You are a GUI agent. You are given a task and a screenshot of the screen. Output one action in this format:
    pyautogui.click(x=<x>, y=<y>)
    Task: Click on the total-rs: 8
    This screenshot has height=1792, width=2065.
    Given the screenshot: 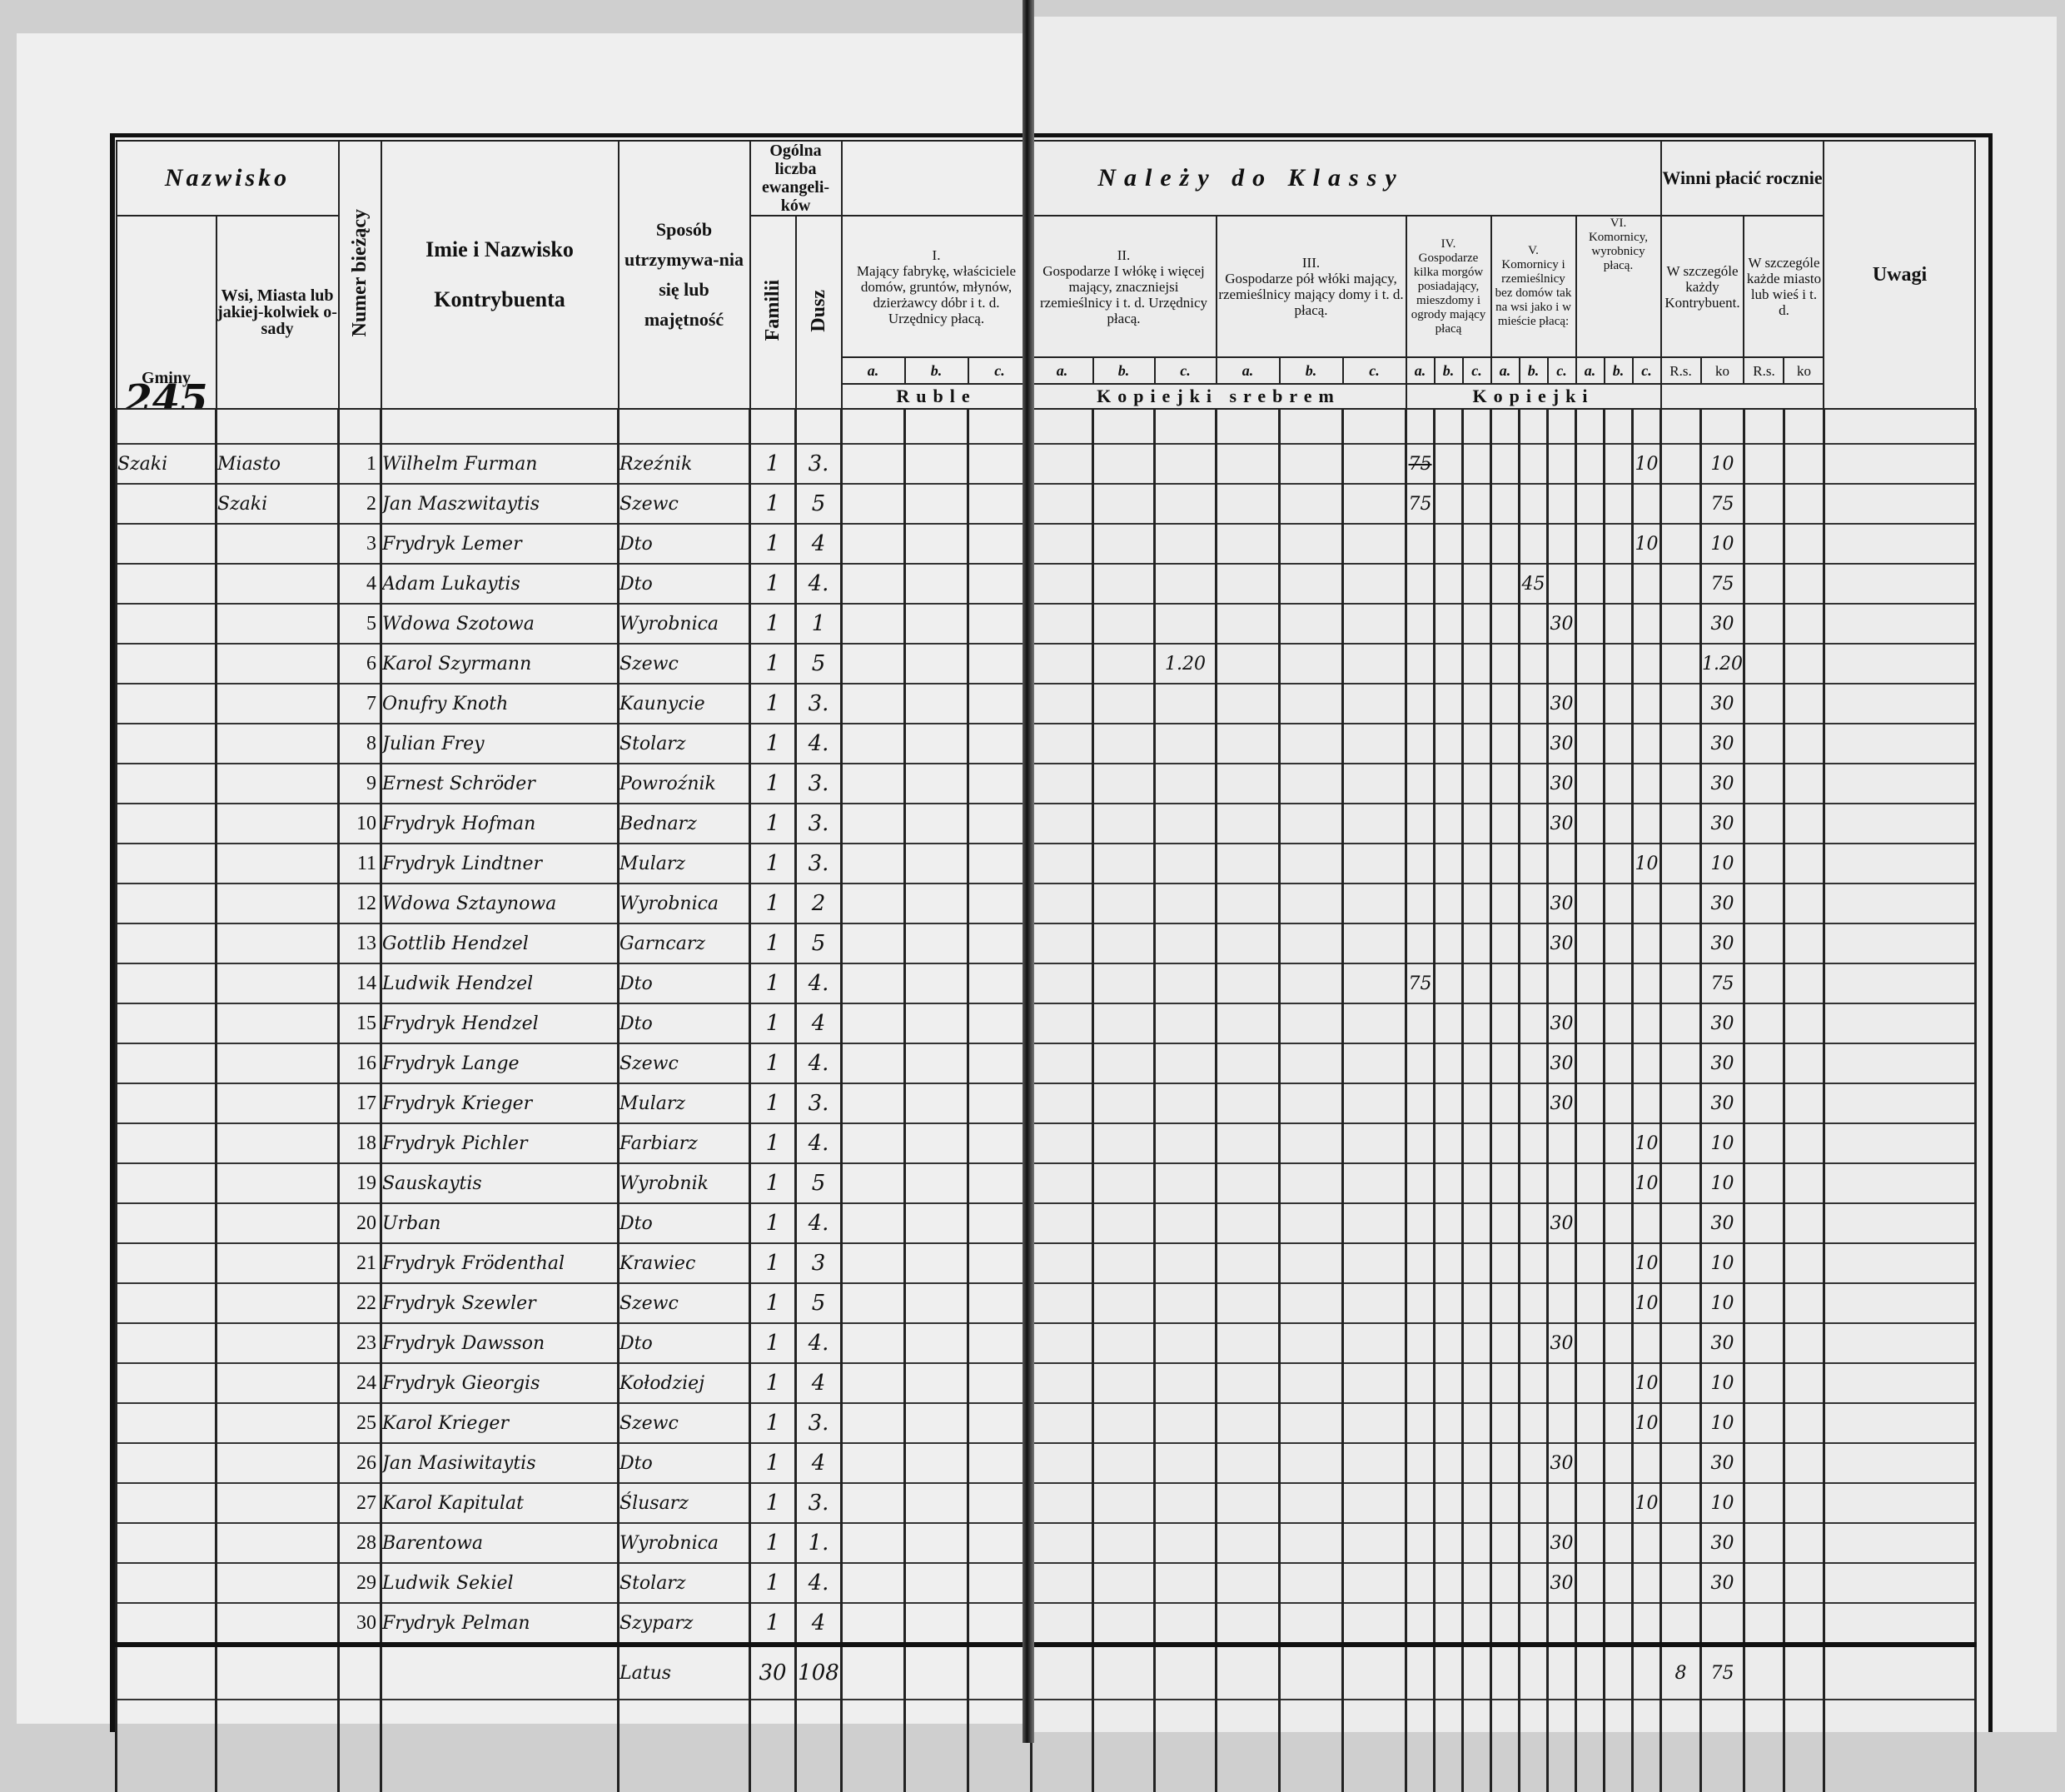 What is the action you would take?
    pyautogui.click(x=1681, y=1671)
    